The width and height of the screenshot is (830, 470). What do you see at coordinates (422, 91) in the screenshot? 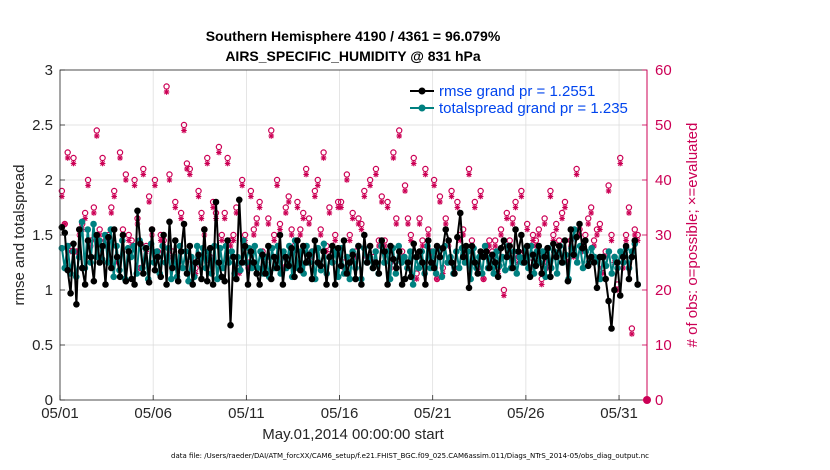
I see `legend-rmse-marker` at bounding box center [422, 91].